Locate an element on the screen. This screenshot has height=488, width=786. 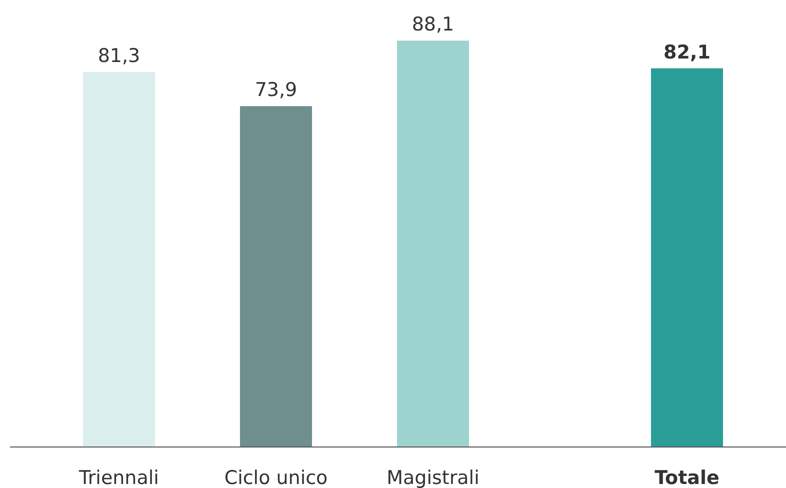
x-tick-label: Ciclo unico is located at coordinates (276, 477).